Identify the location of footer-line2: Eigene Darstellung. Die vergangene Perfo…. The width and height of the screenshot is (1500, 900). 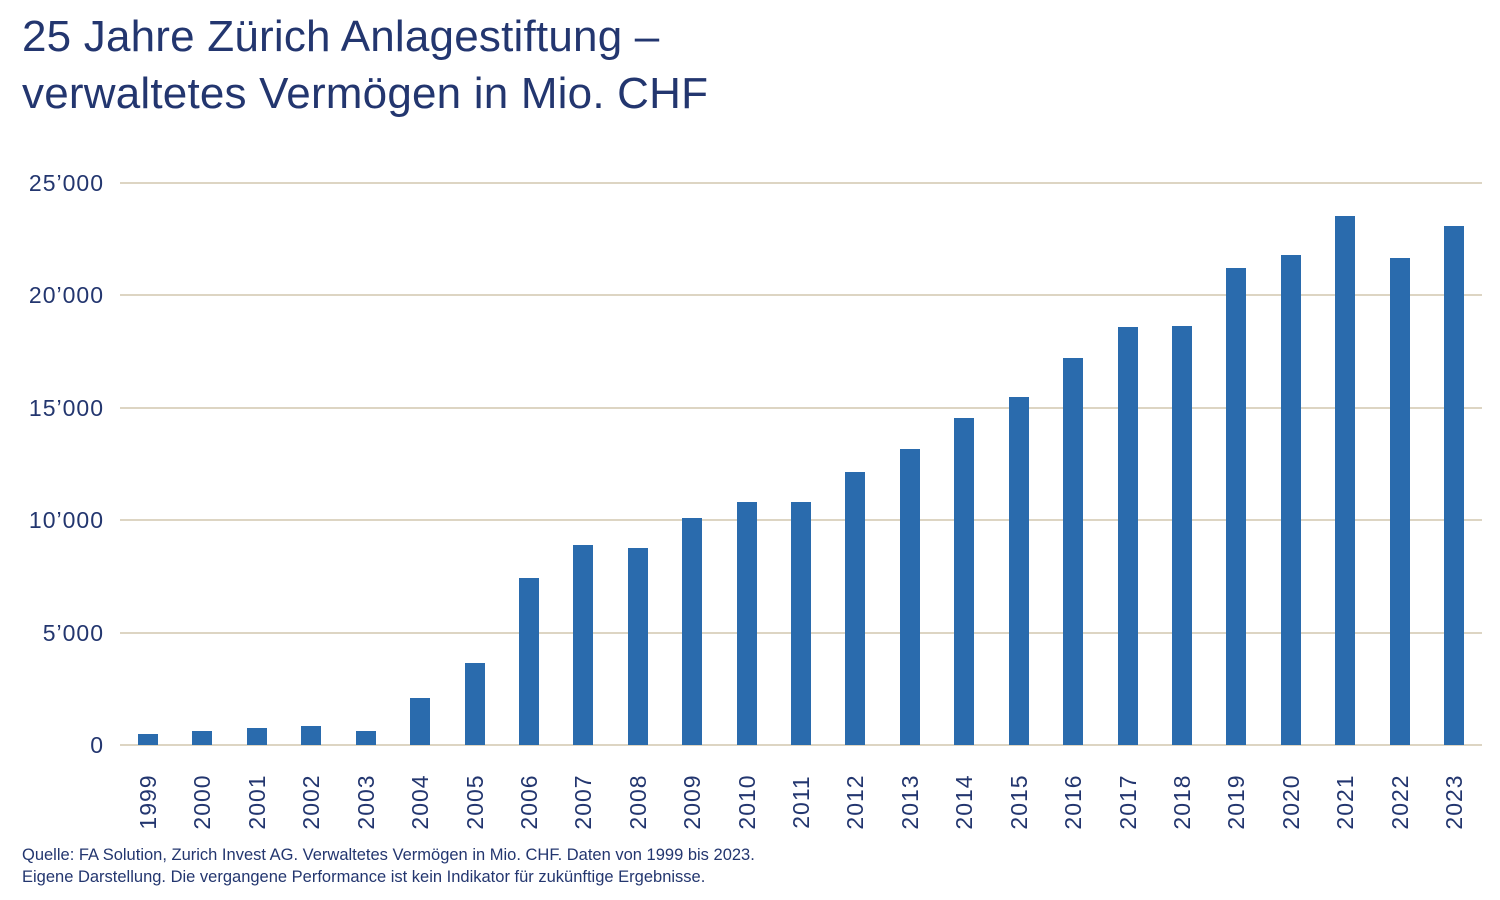
(364, 877).